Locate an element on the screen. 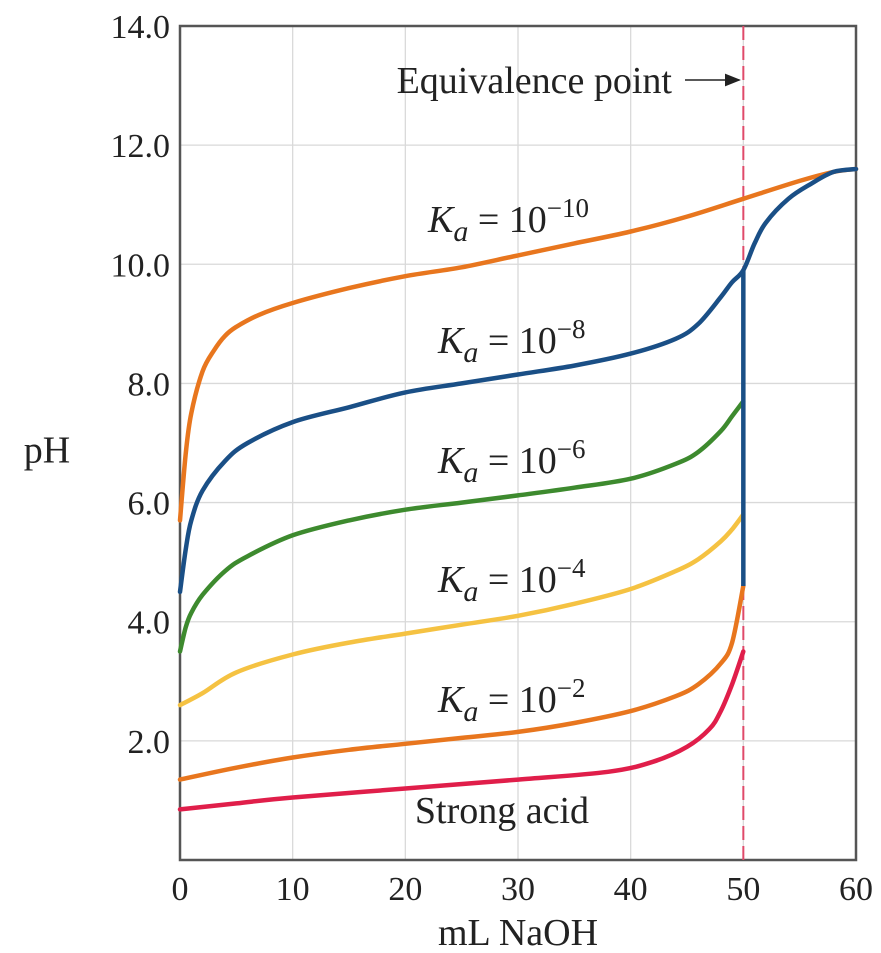  y-tick-label: 6.0 is located at coordinates (149, 504).